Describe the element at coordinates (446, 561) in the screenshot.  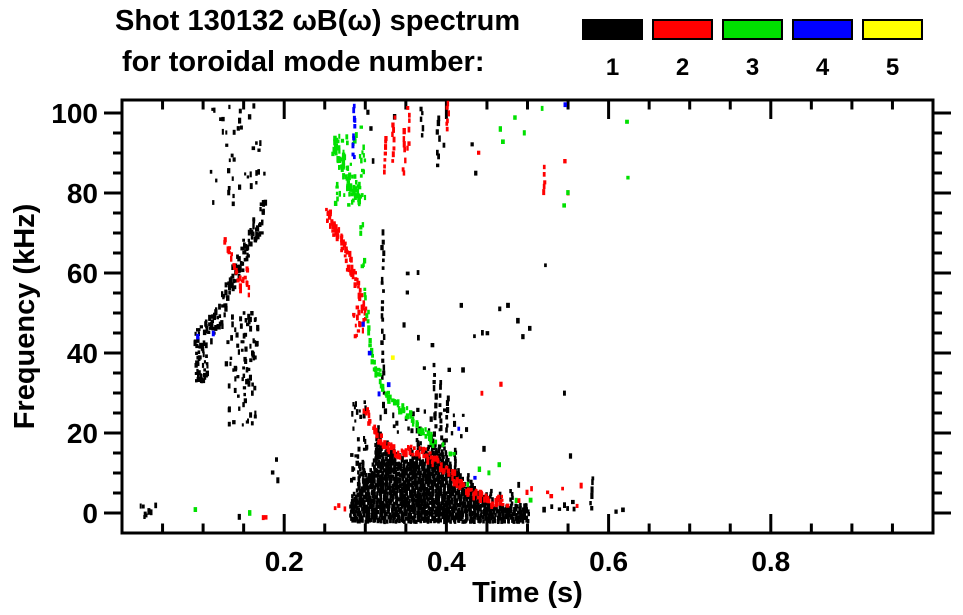
I see `x-tick-label: 0.4` at that location.